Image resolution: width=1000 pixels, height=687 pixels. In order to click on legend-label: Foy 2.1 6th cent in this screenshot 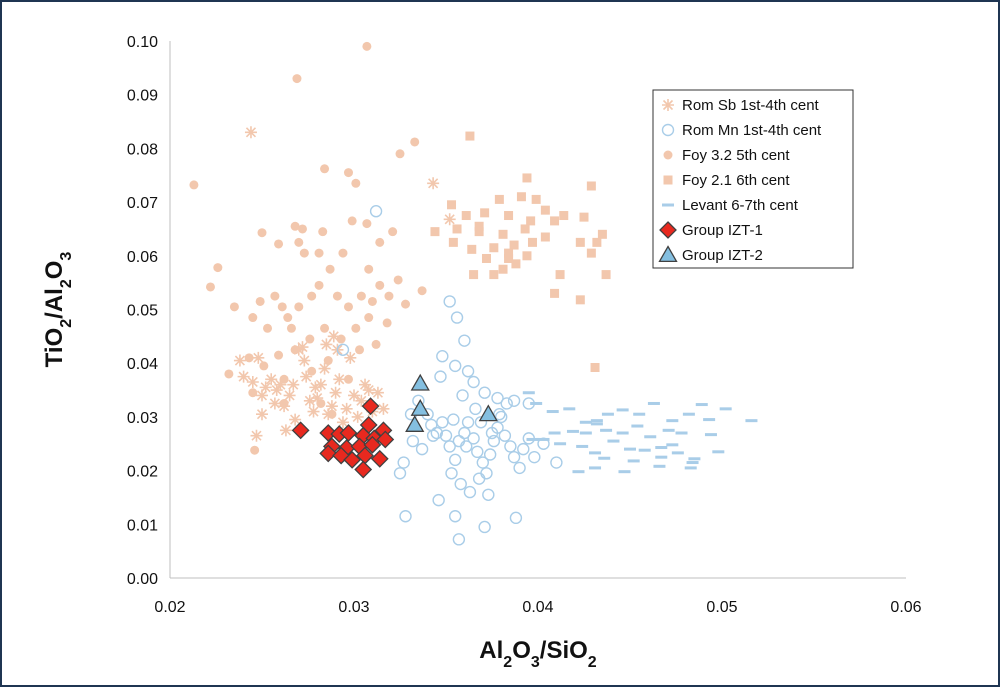, I will do `click(736, 180)`.